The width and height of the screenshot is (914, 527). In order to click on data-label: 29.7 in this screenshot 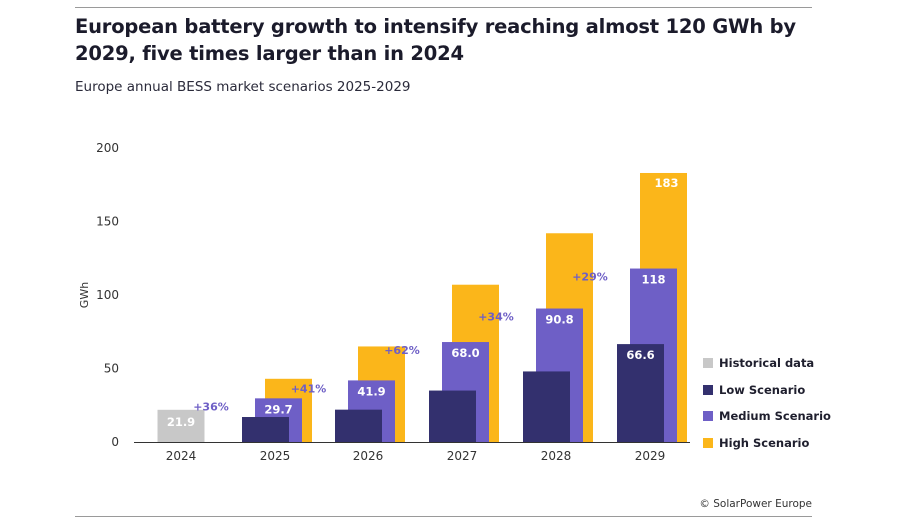, I will do `click(278, 409)`.